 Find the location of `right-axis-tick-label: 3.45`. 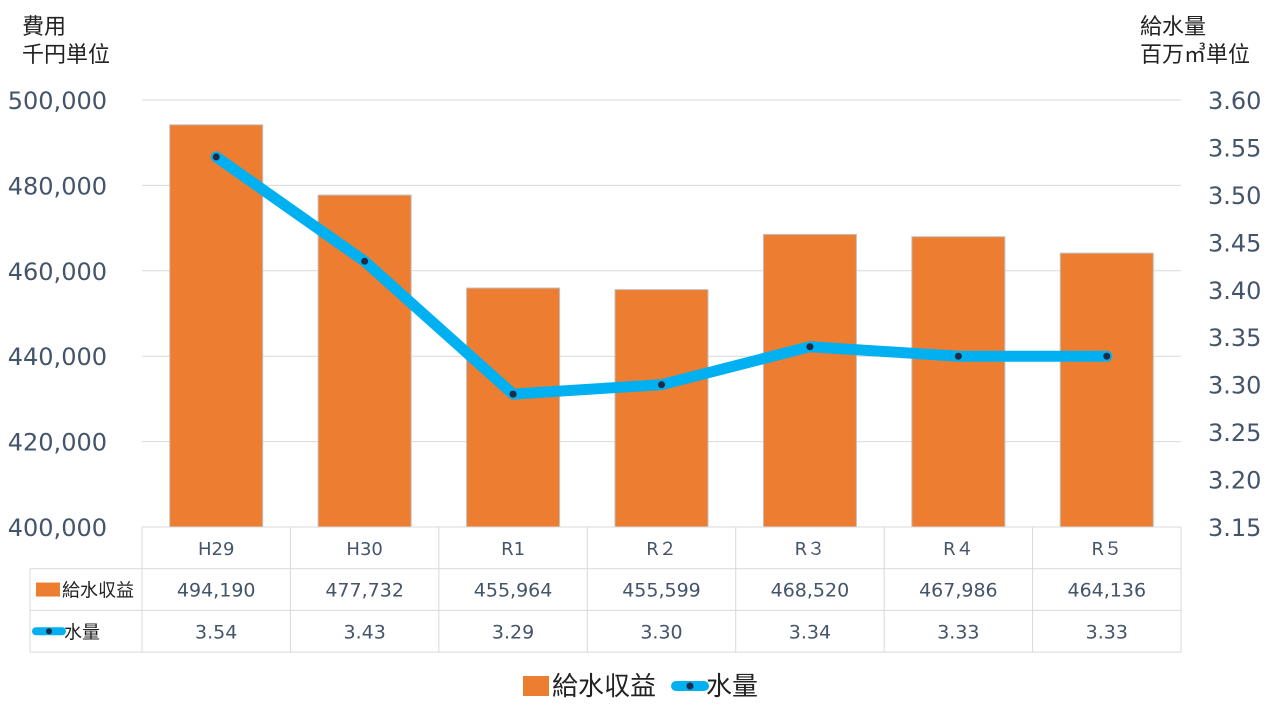

right-axis-tick-label: 3.45 is located at coordinates (1234, 243).